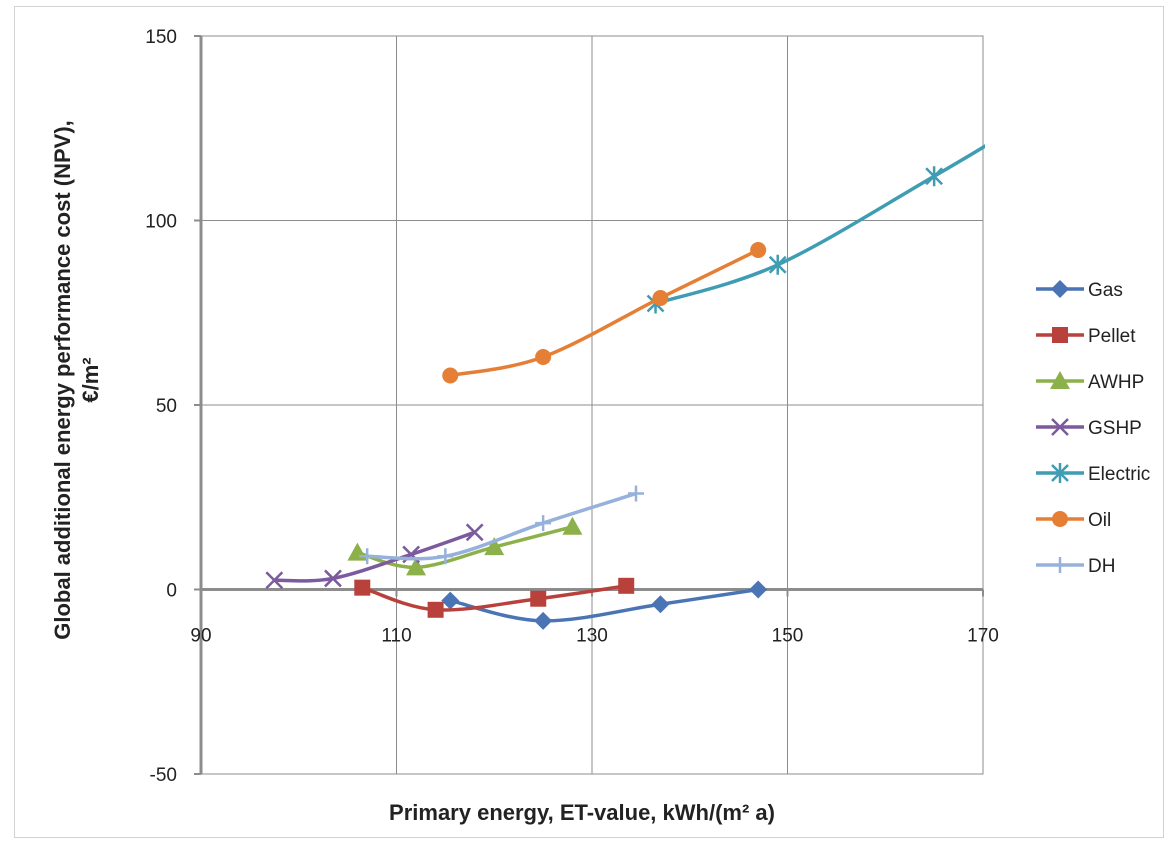 This screenshot has height=842, width=1171. What do you see at coordinates (1105, 290) in the screenshot?
I see `legend-label-gas: Gas` at bounding box center [1105, 290].